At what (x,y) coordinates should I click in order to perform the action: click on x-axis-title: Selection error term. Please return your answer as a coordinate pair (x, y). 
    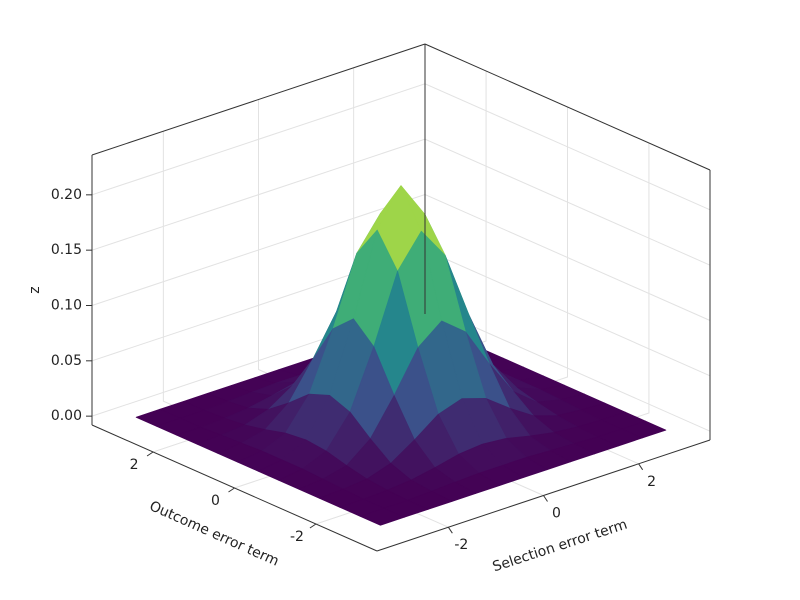
    Looking at the image, I should click on (560, 546).